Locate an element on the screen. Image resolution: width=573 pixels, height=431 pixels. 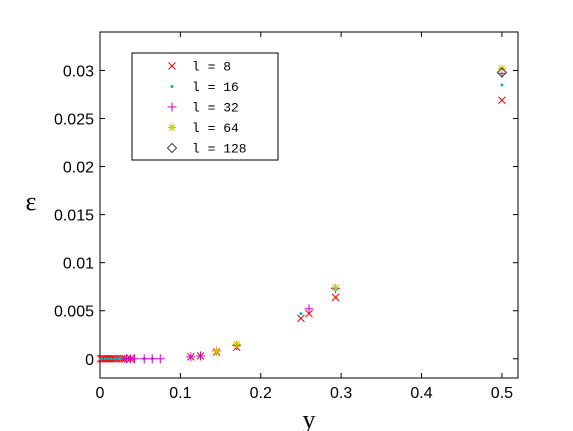
point-s1-p2 is located at coordinates (108, 359).